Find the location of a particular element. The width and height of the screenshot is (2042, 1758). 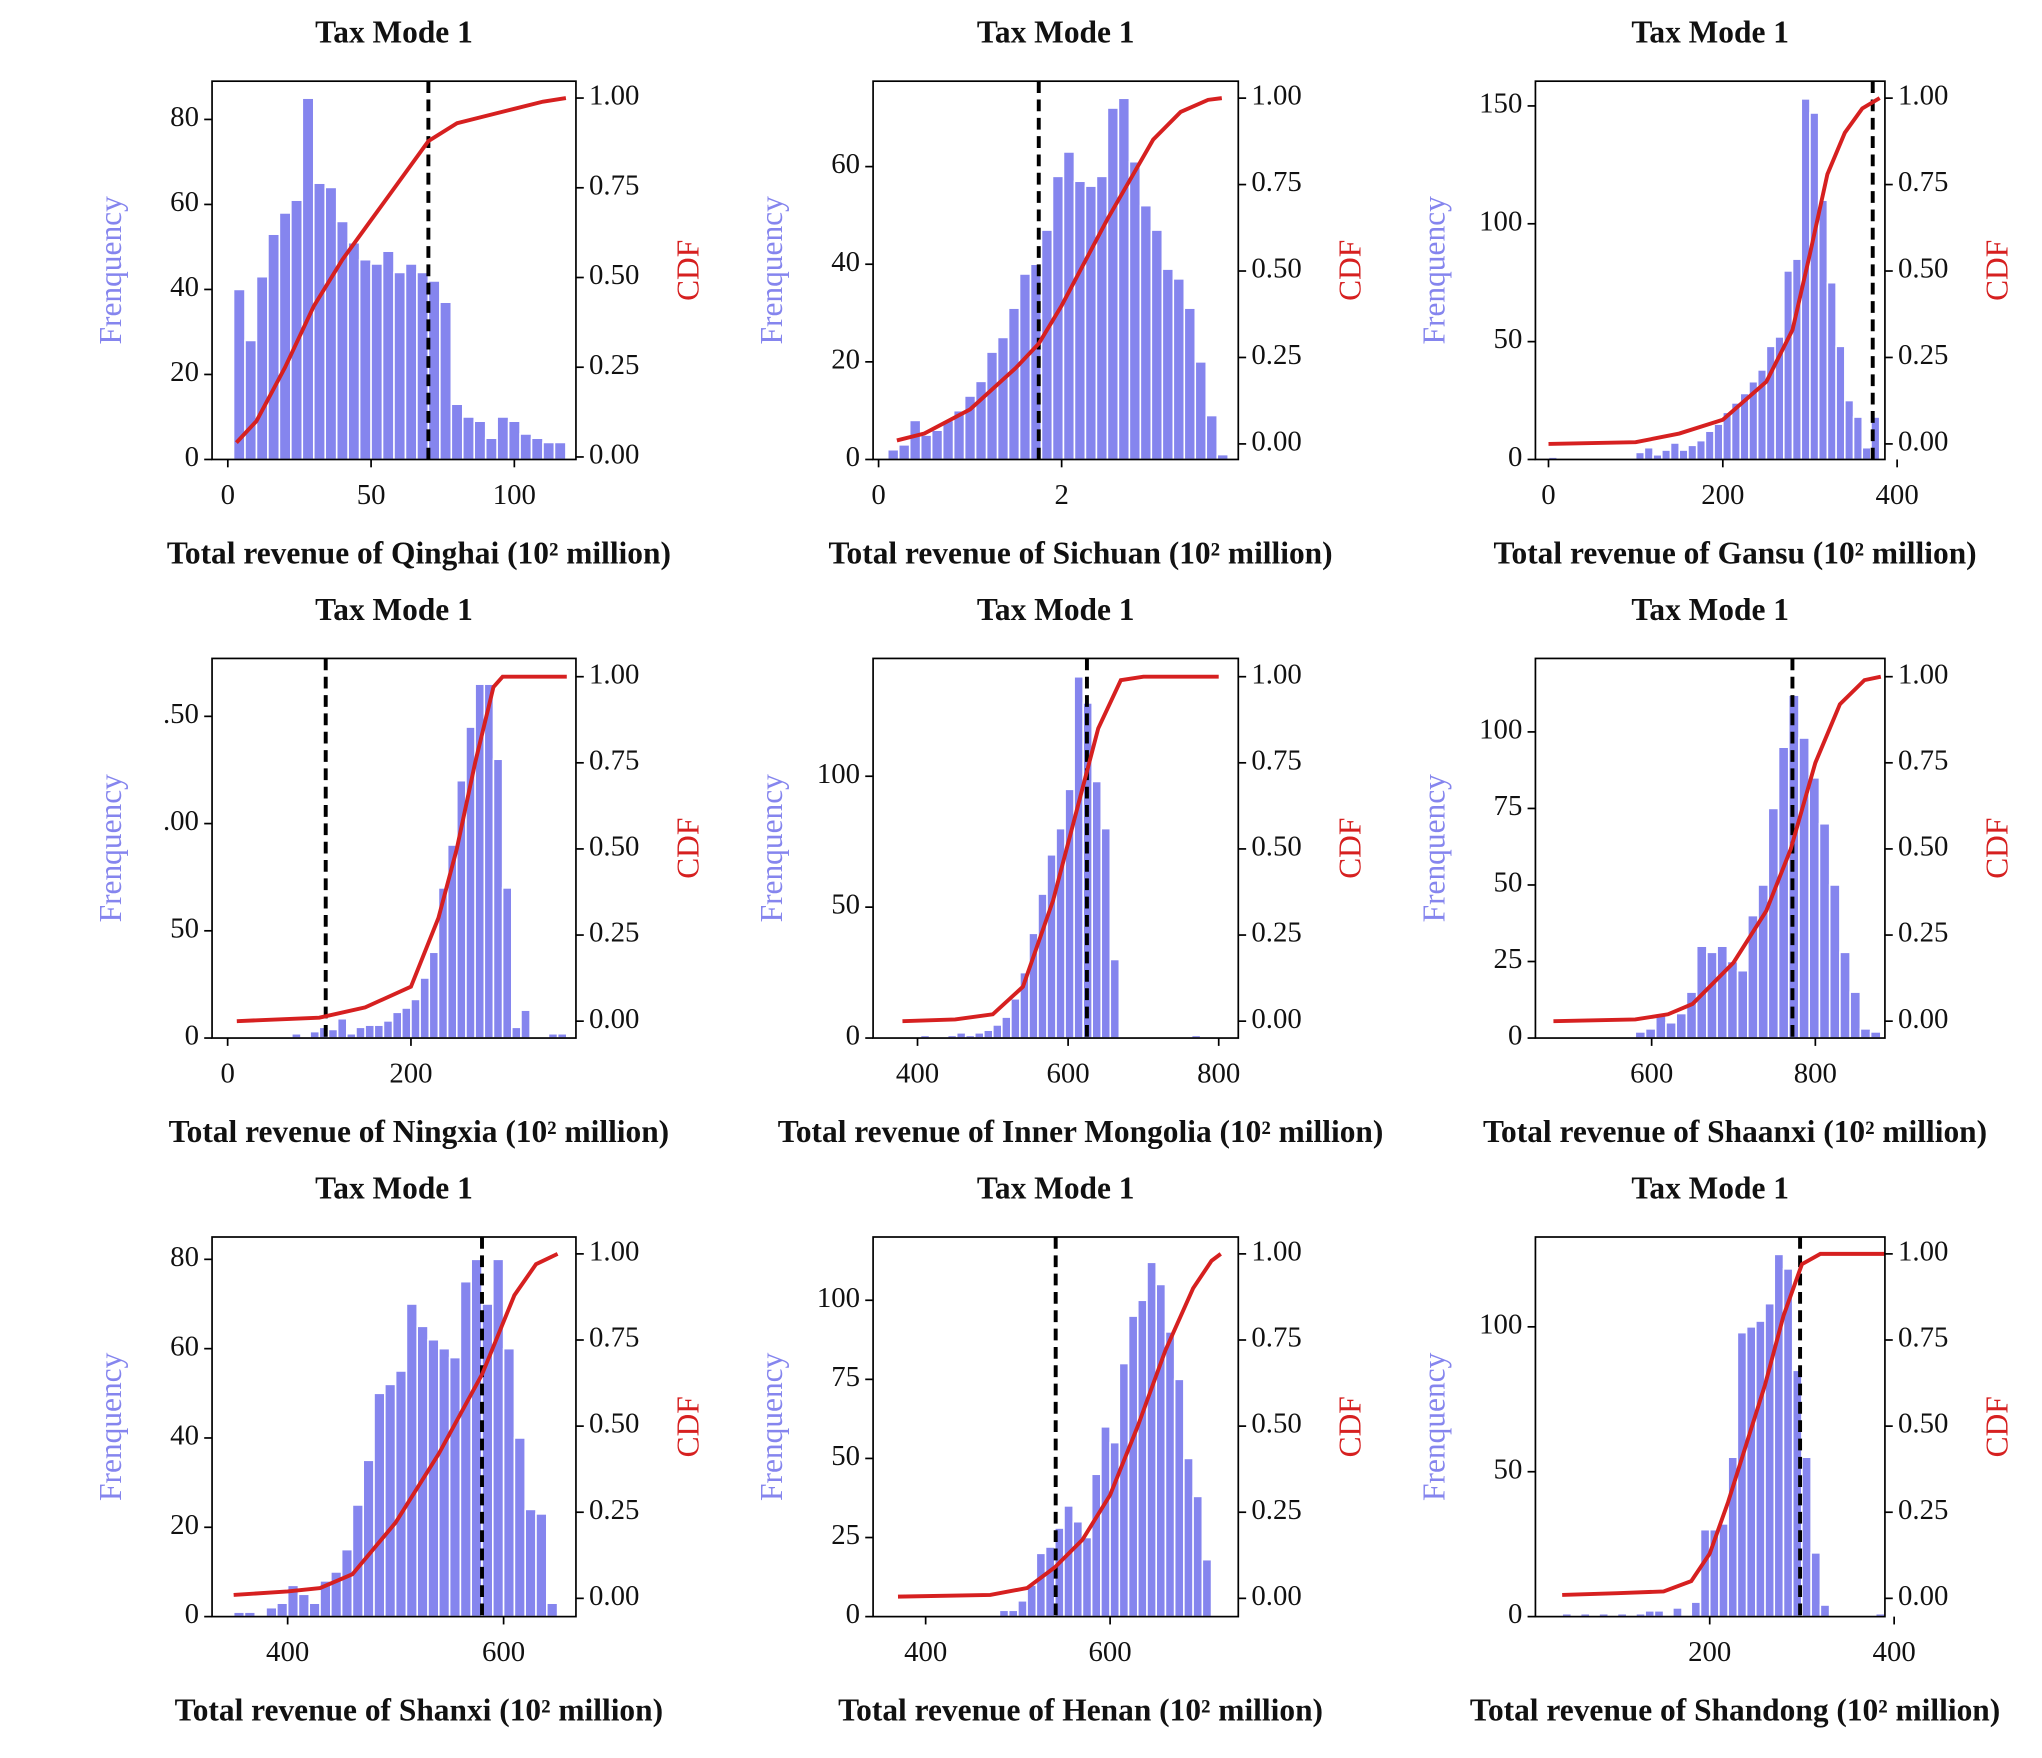

x-tick-label: 50 is located at coordinates (371, 495).